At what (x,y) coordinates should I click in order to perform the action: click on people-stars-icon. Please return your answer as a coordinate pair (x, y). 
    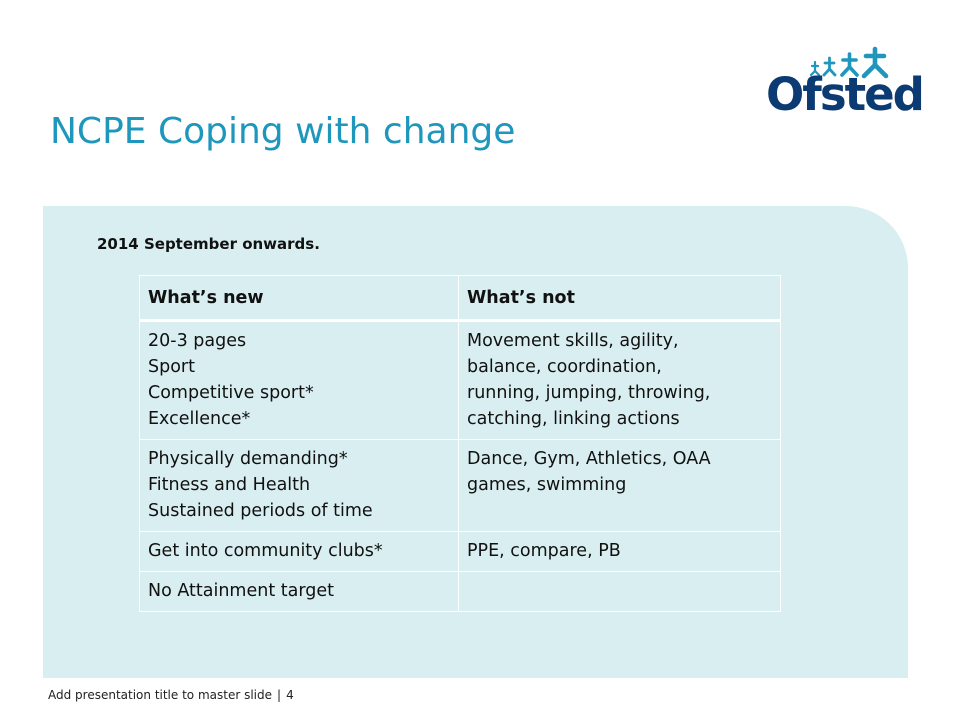
    Looking at the image, I should click on (849, 62).